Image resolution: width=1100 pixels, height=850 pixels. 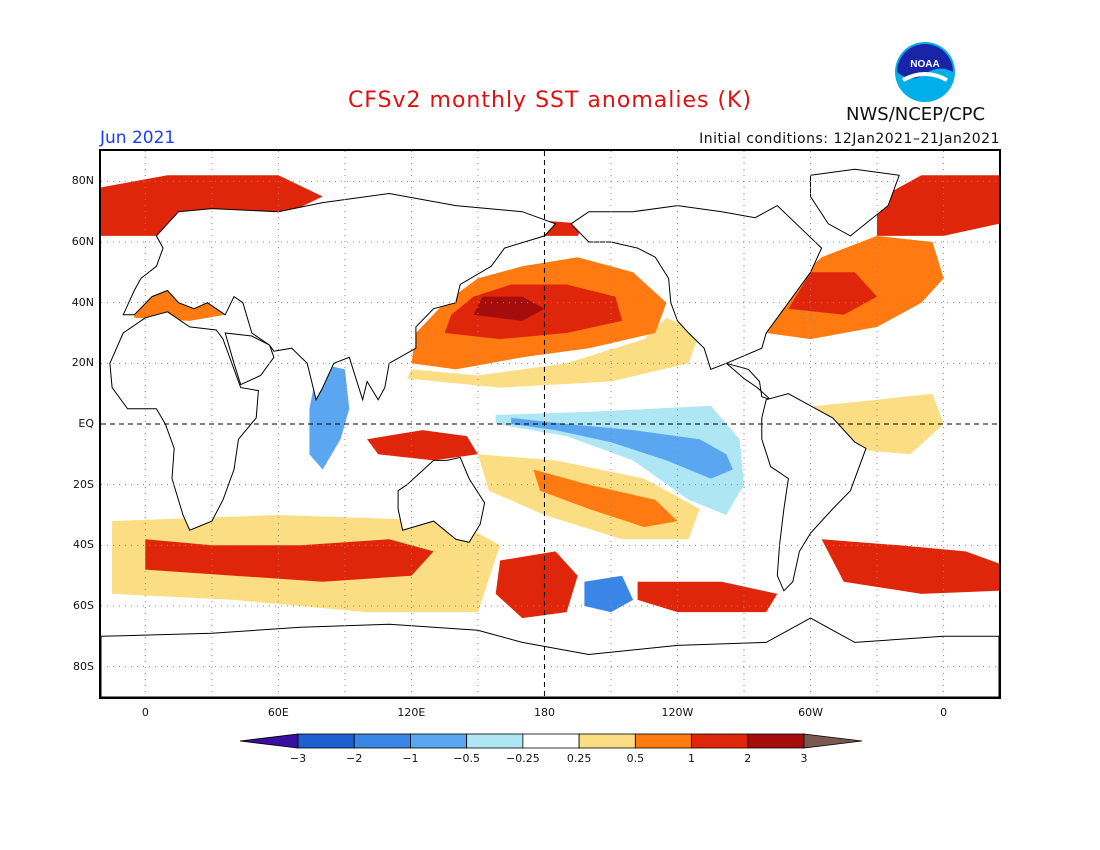 What do you see at coordinates (924, 64) in the screenshot?
I see `svg-text: NOAA` at bounding box center [924, 64].